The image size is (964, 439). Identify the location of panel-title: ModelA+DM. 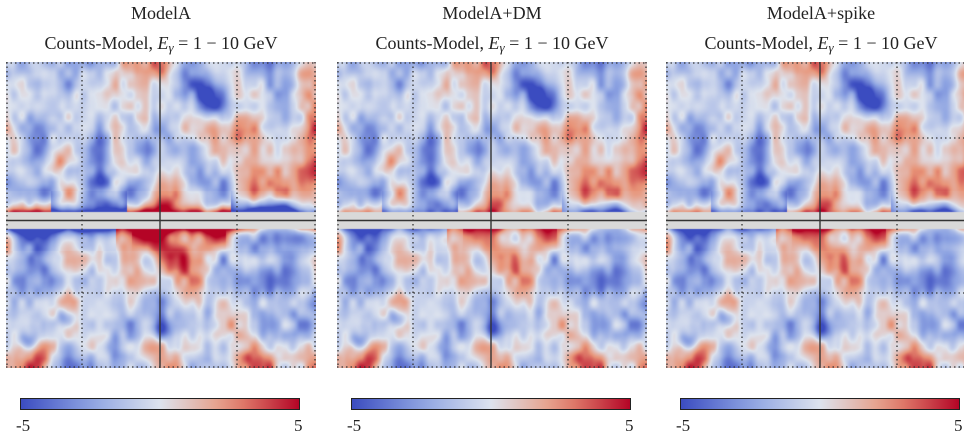
(492, 13).